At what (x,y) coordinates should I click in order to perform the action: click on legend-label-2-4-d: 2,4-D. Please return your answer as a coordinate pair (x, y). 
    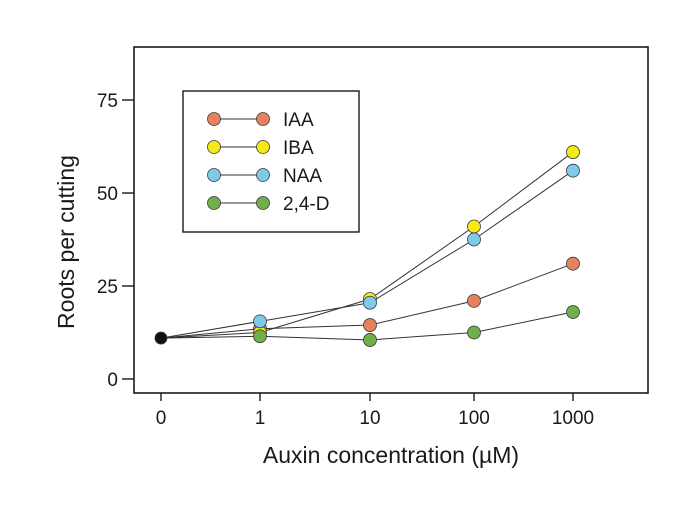
    Looking at the image, I should click on (306, 204).